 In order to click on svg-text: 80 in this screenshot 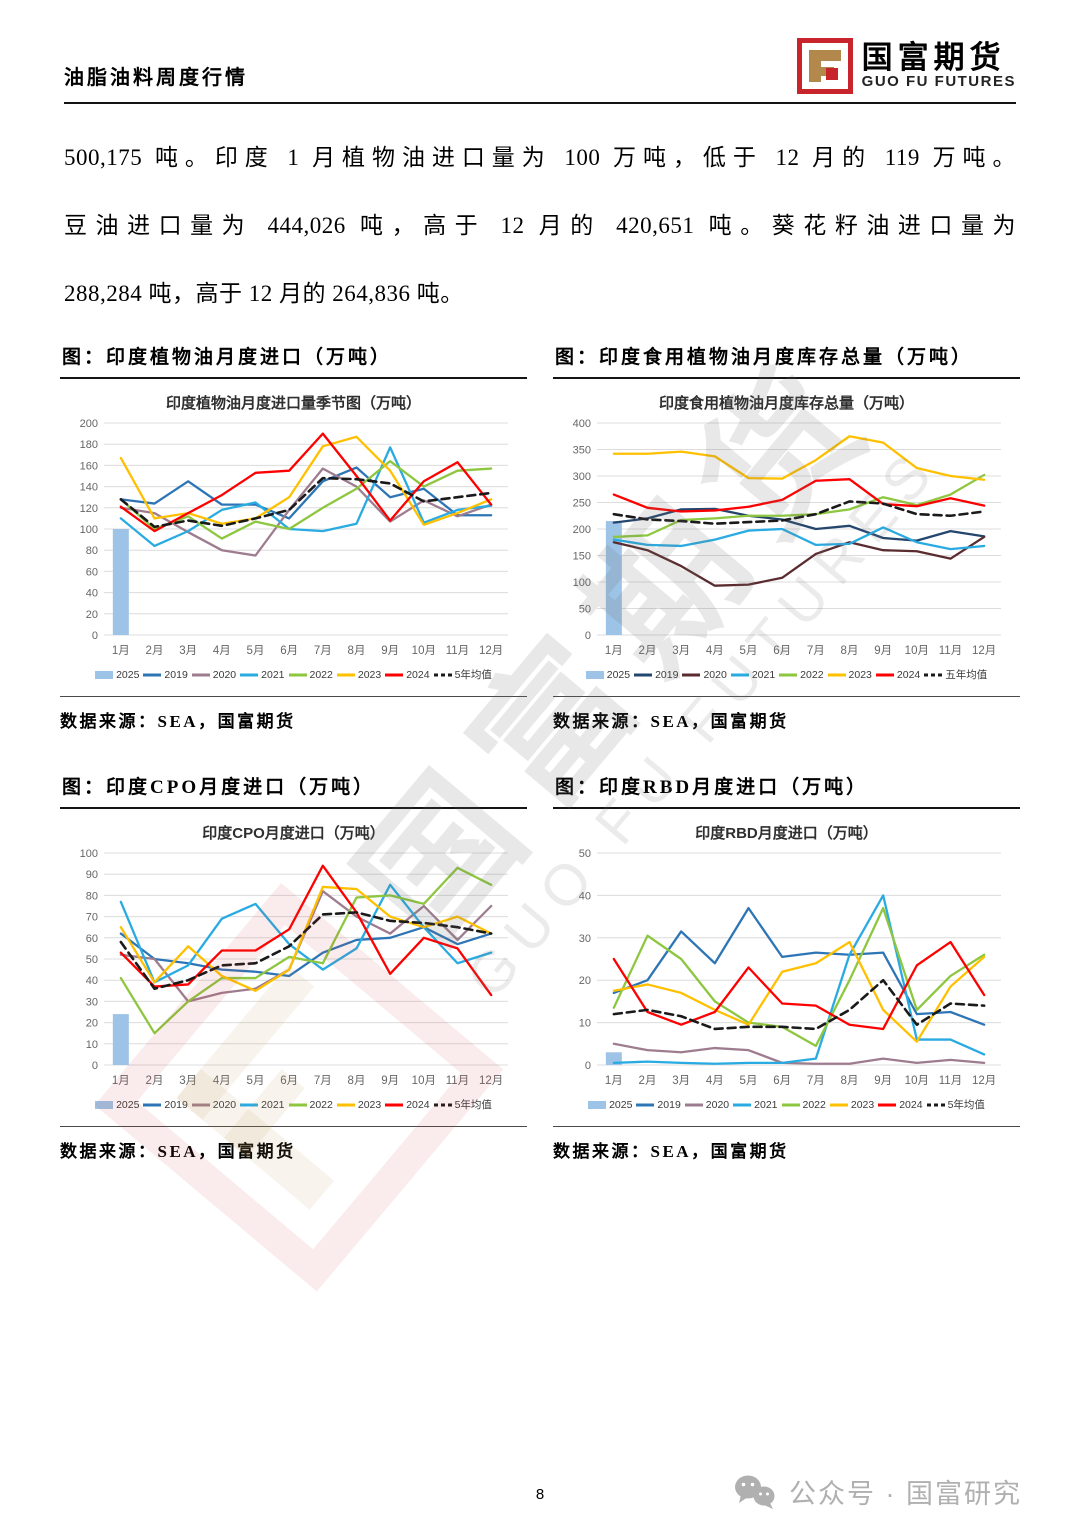, I will do `click(91, 551)`.